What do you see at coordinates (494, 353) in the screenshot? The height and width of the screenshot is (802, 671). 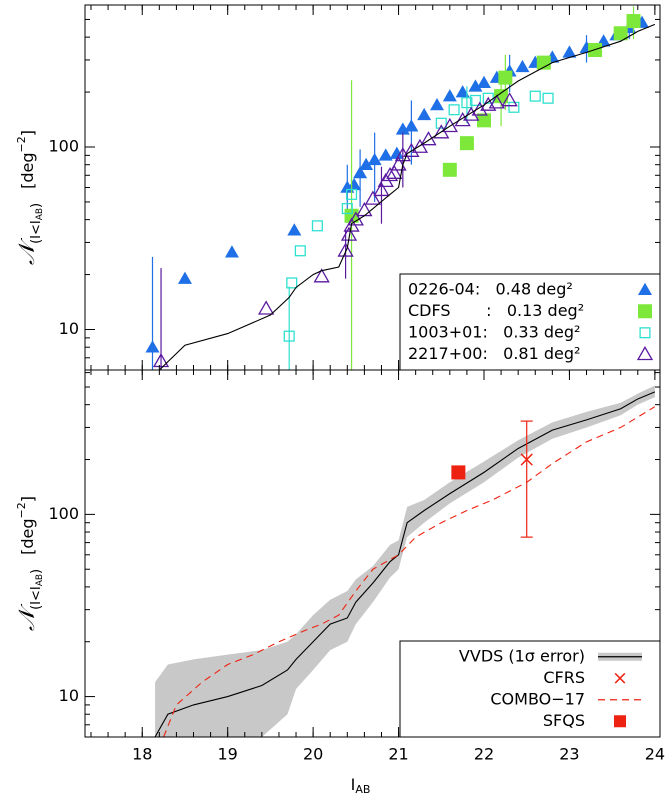 I see `legend-label: 2217+00: 0.81 deg²` at bounding box center [494, 353].